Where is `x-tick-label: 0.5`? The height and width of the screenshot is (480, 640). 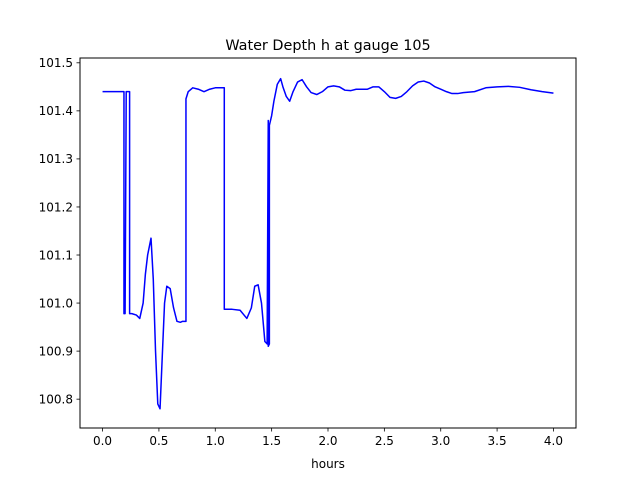
x-tick-label: 0.5 is located at coordinates (158, 441).